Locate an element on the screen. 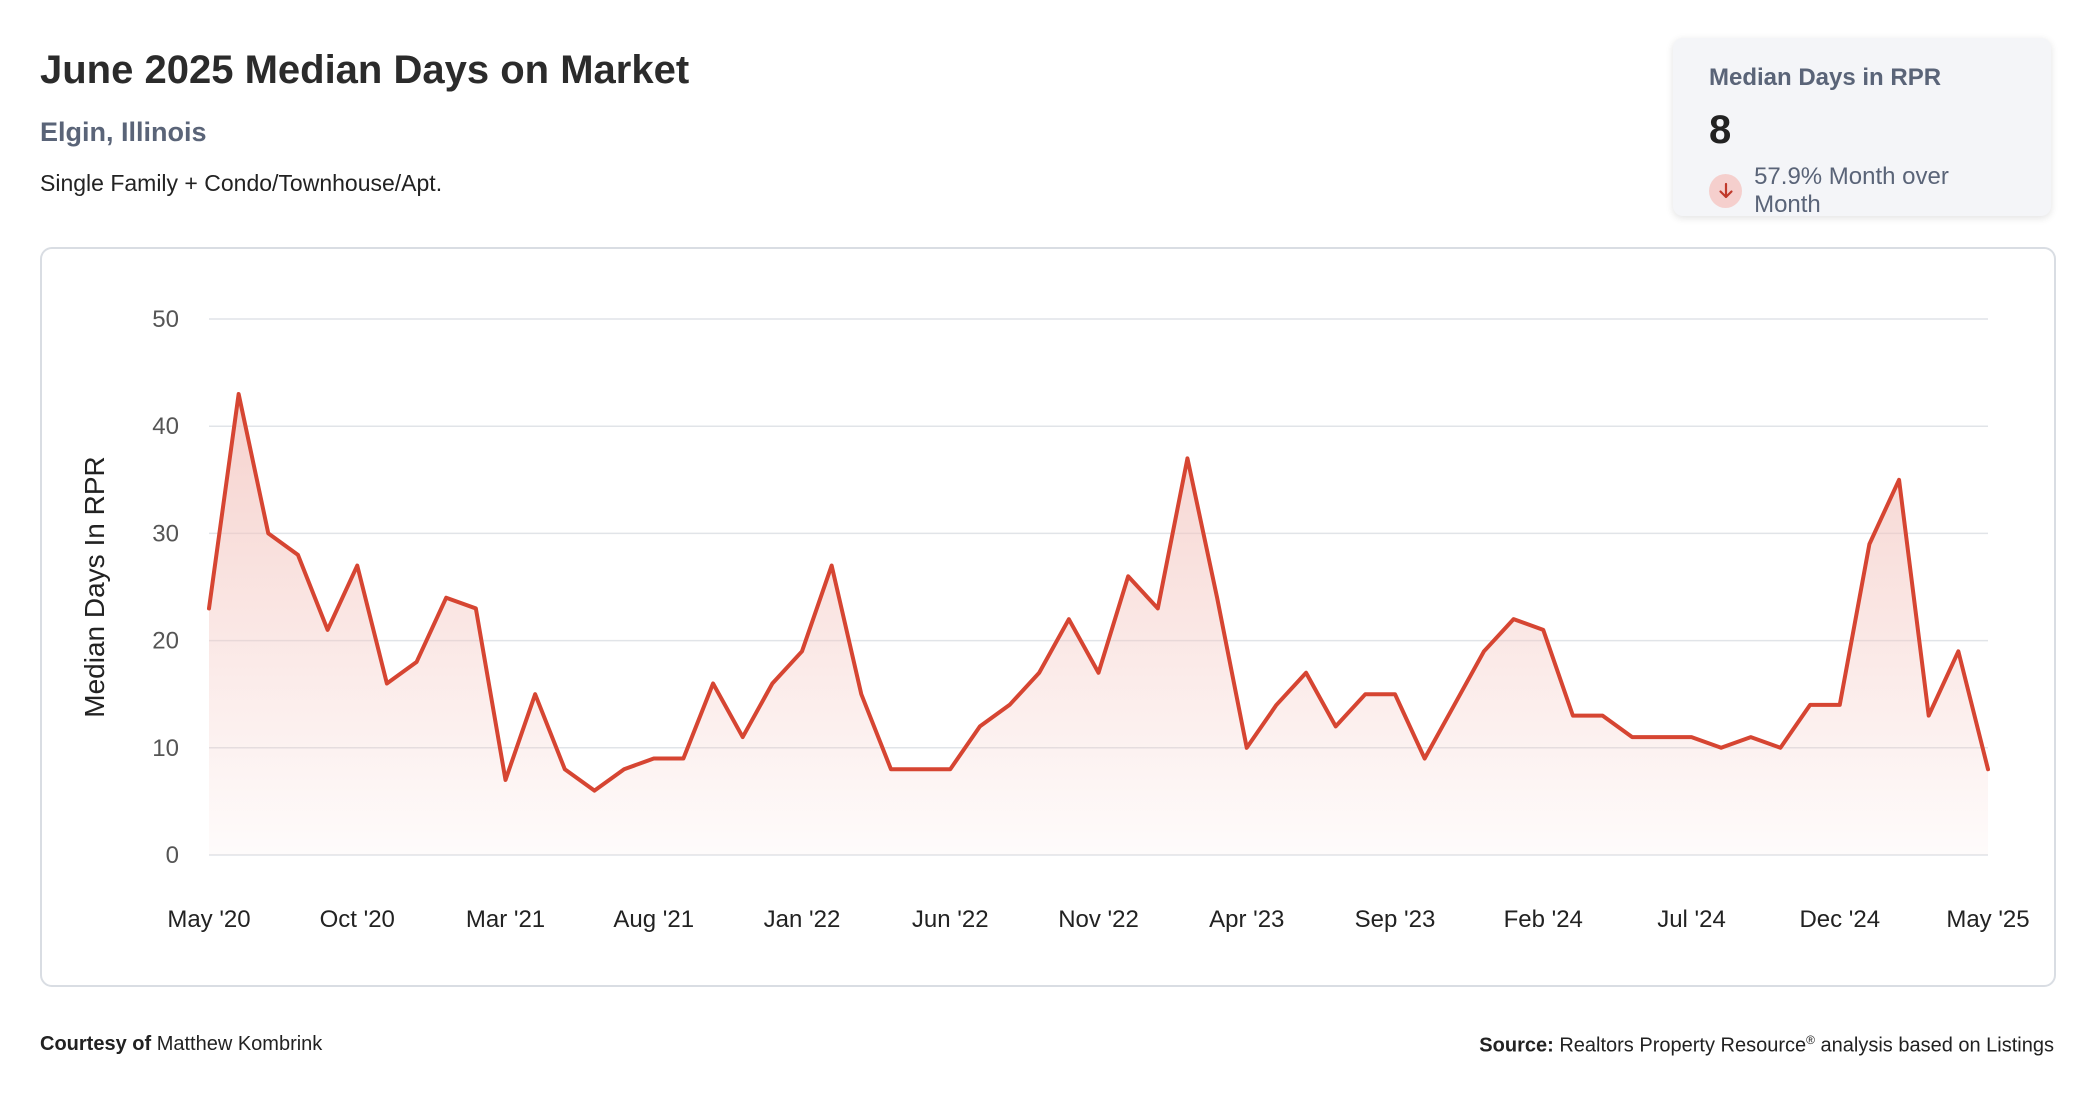 The width and height of the screenshot is (2096, 1100). courtesy-label: Courtesy of is located at coordinates (96, 1044).